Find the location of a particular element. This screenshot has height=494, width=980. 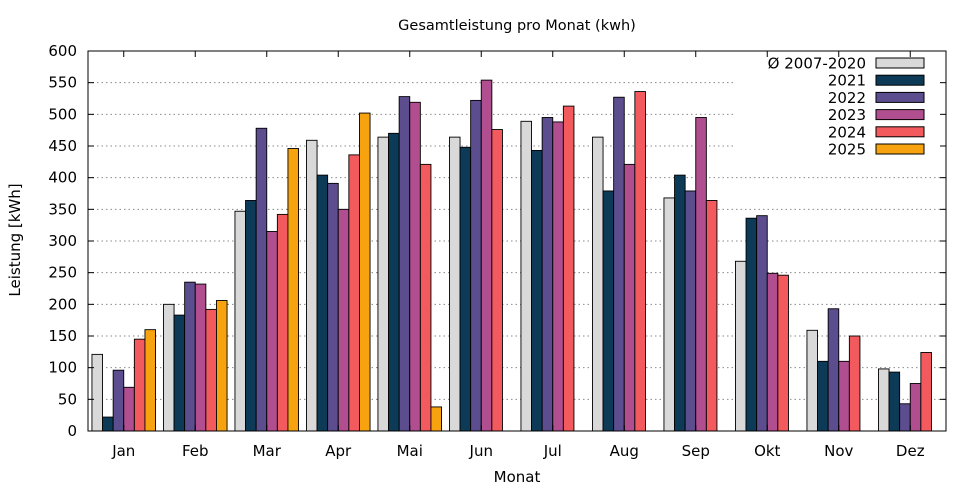

legend-label-1: 2021 is located at coordinates (847, 81).